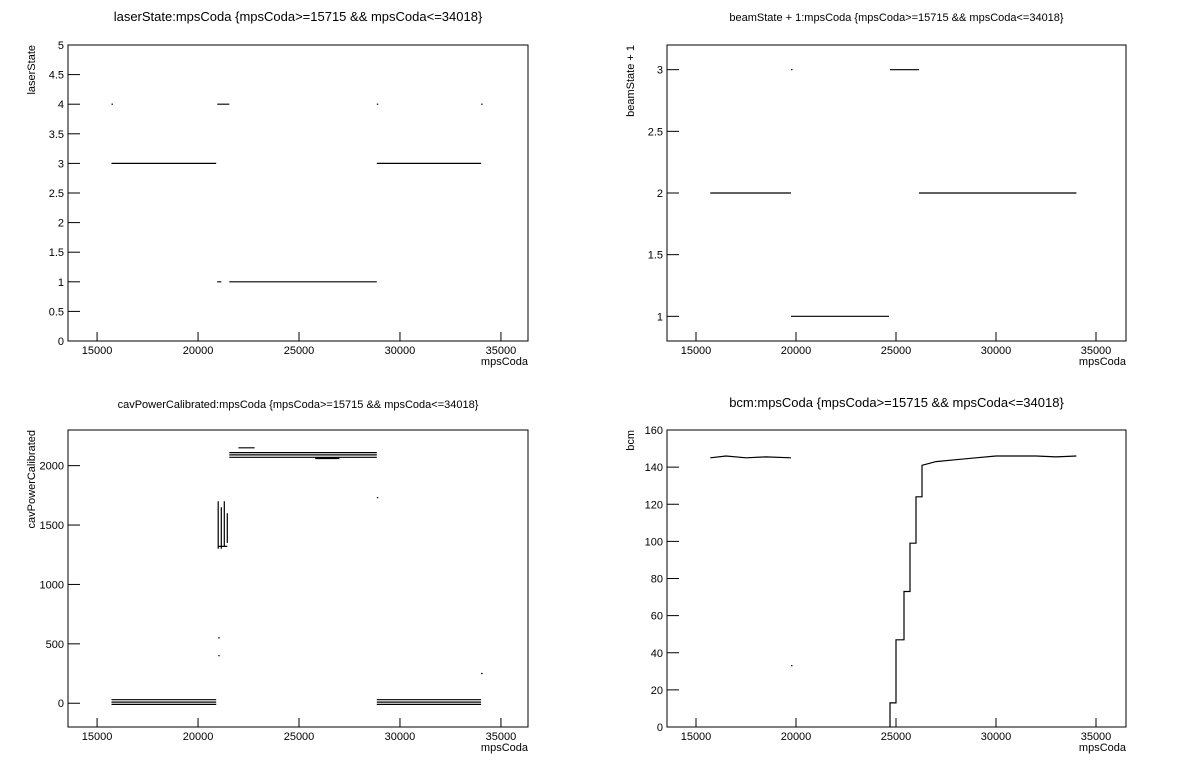  What do you see at coordinates (32, 479) in the screenshot?
I see `y-axis-label: cavPowerCalibrated` at bounding box center [32, 479].